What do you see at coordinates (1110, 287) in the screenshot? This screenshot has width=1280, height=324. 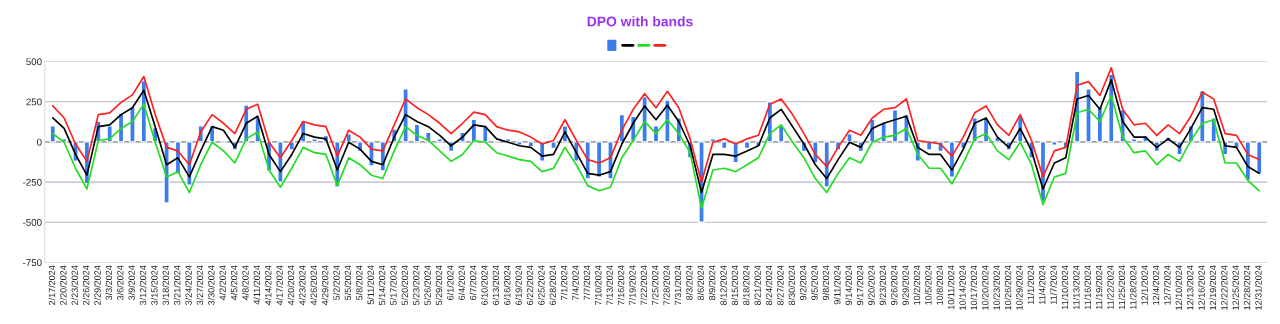 I see `x-tick-label: 11/22/2024` at bounding box center [1110, 287].